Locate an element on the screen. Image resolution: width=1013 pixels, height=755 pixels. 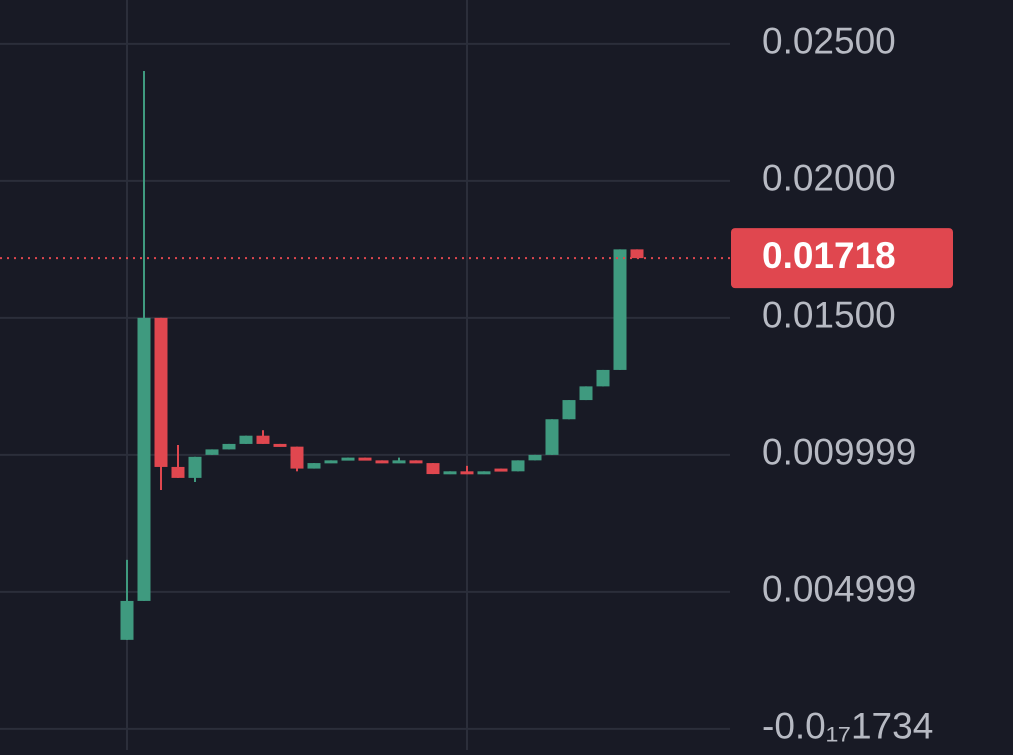
y-tick-label: 0.02000 is located at coordinates (829, 178).